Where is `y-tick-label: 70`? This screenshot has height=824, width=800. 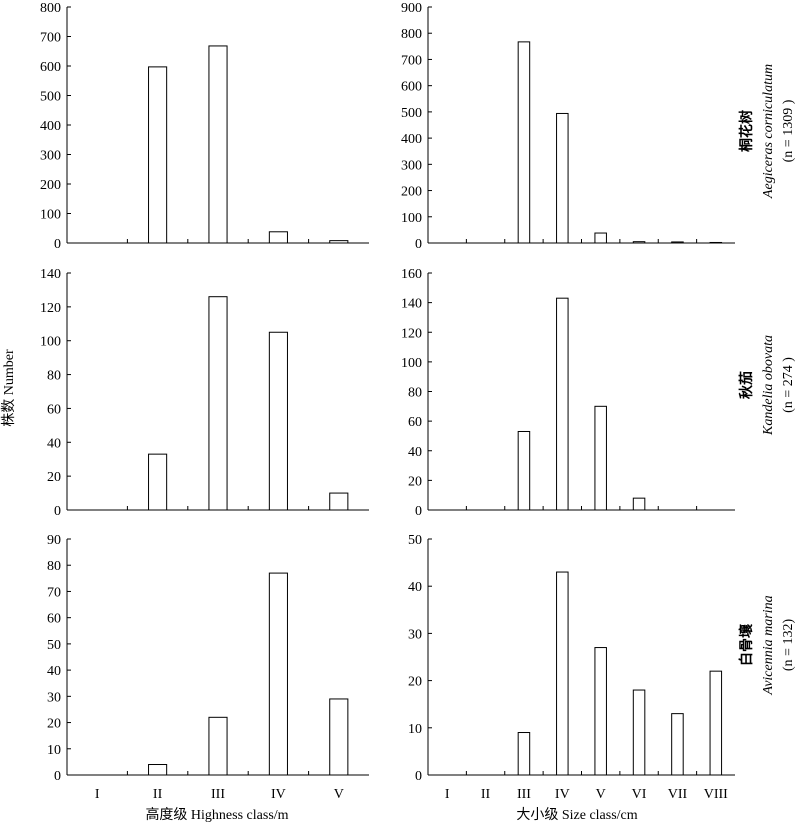 y-tick-label: 70 is located at coordinates (54, 592).